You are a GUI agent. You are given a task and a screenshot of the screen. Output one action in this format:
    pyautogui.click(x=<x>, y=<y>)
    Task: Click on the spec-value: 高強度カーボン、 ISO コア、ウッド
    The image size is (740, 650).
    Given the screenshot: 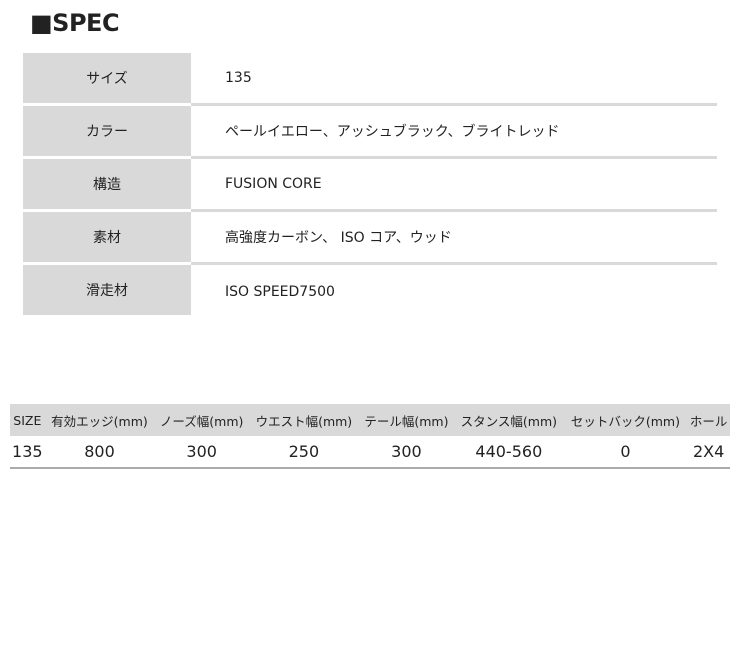 What is the action you would take?
    pyautogui.click(x=454, y=238)
    